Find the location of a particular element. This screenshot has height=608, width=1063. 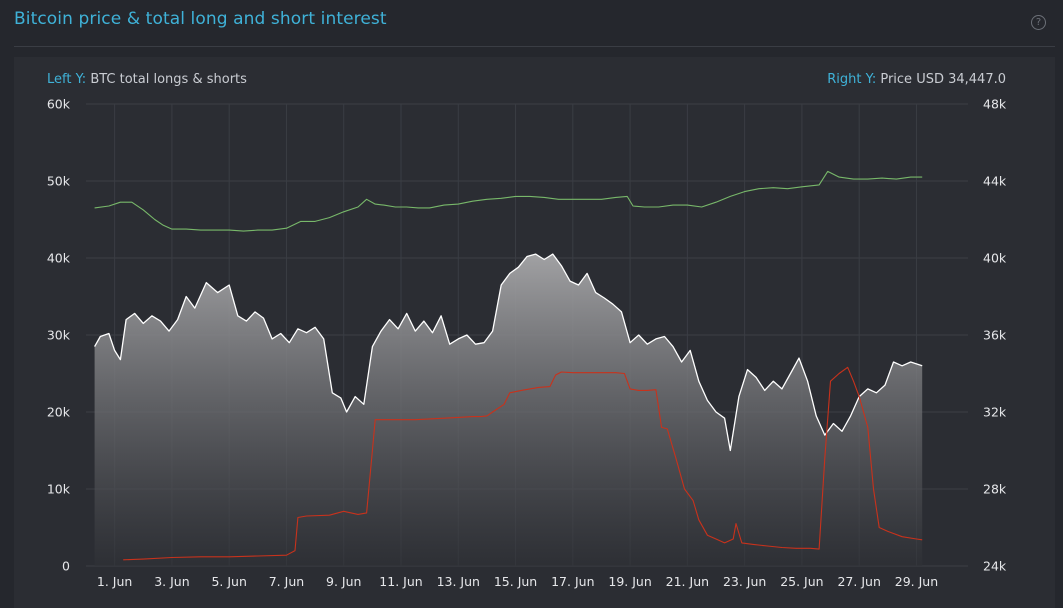

series-1-line is located at coordinates (508, 201).